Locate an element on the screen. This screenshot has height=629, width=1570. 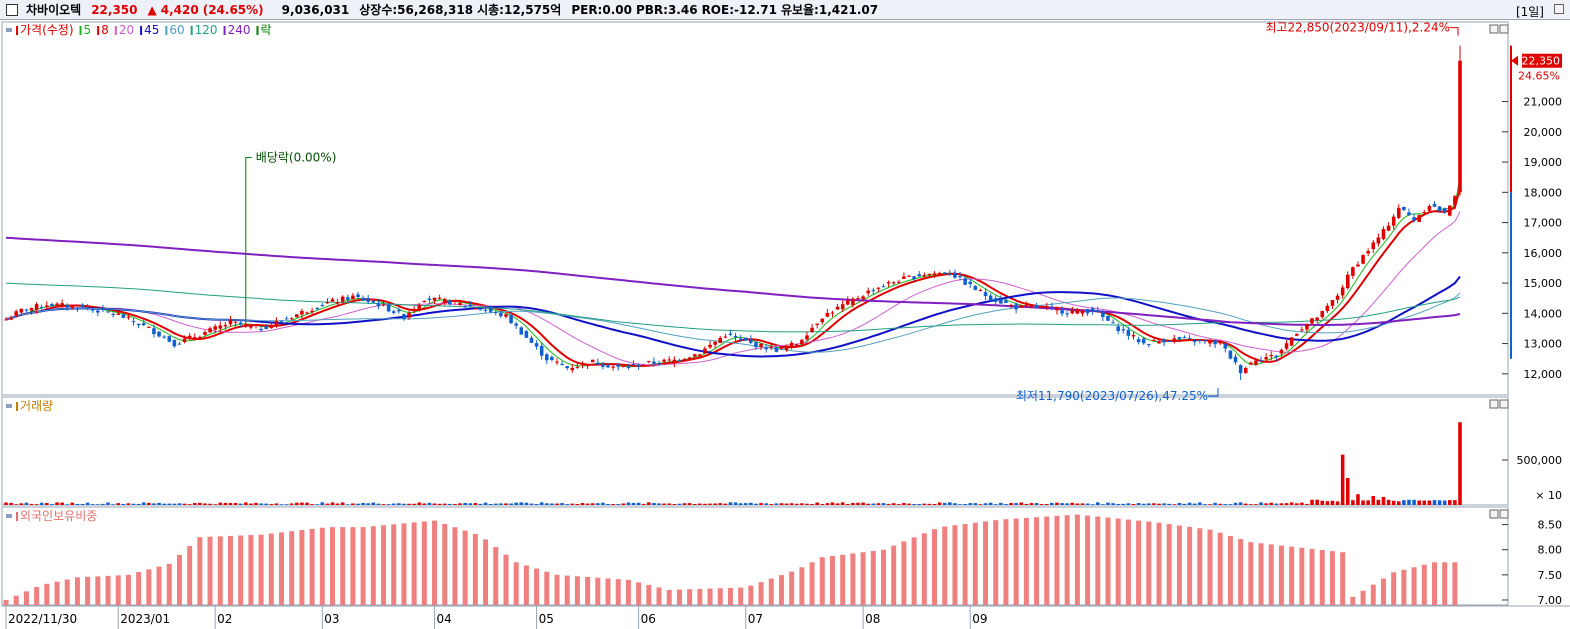
price-tick-label: 17,000 is located at coordinates (1543, 223).